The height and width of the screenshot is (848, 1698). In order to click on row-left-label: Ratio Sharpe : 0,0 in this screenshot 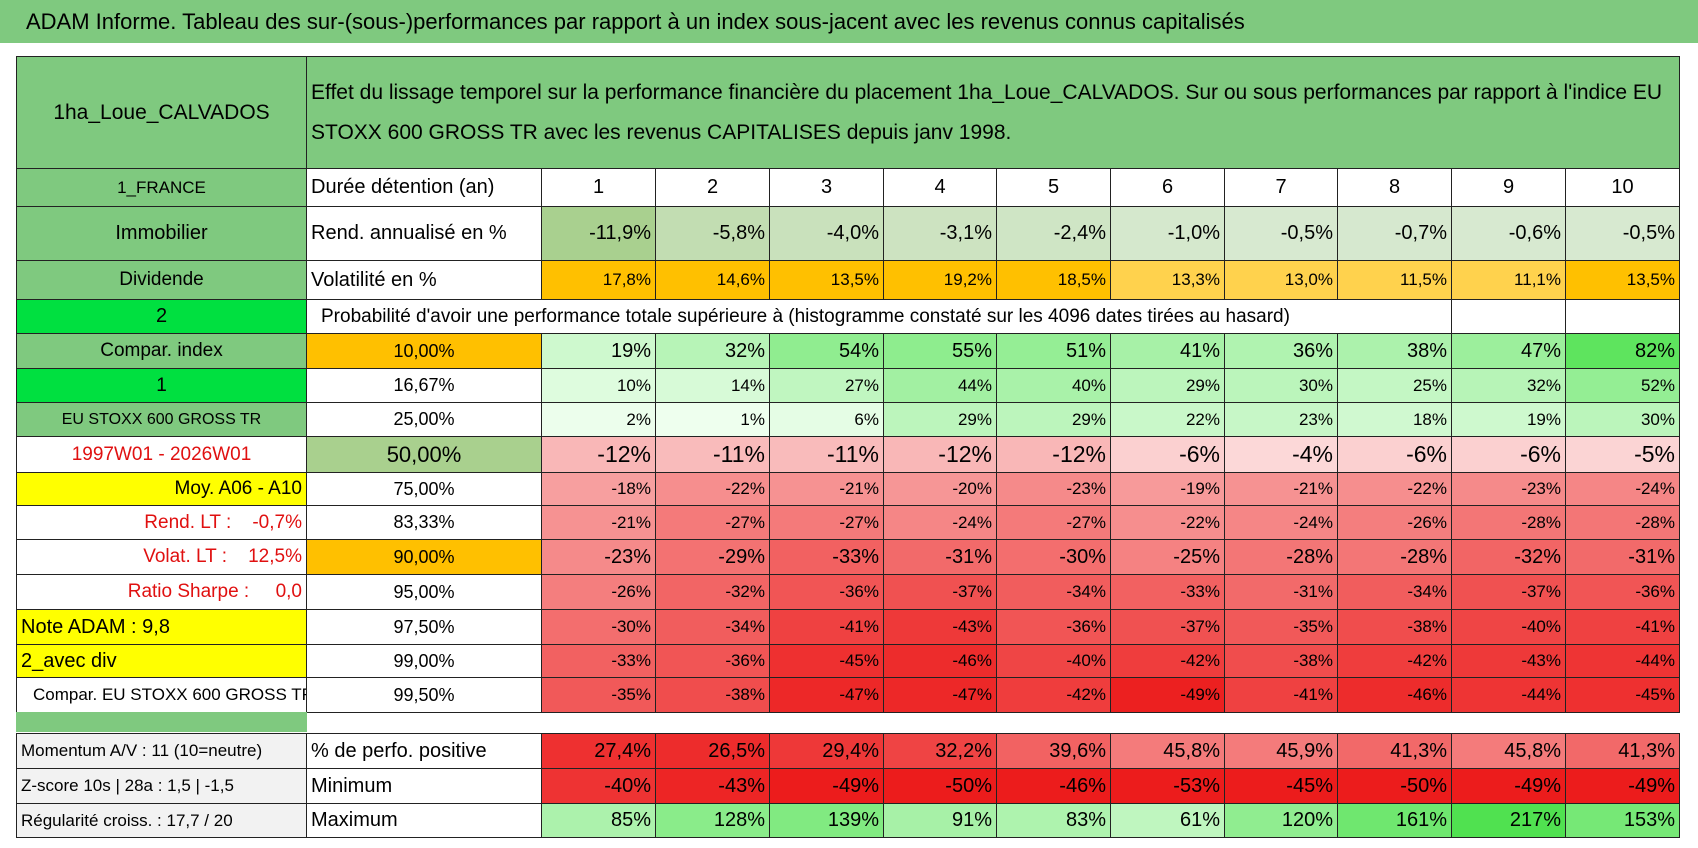, I will do `click(161, 592)`.